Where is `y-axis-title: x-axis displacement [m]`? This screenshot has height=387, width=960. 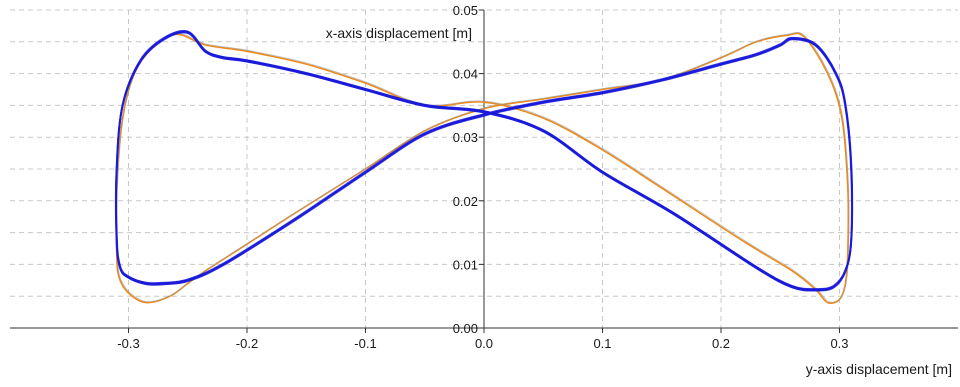
y-axis-title: x-axis displacement [m] is located at coordinates (399, 33).